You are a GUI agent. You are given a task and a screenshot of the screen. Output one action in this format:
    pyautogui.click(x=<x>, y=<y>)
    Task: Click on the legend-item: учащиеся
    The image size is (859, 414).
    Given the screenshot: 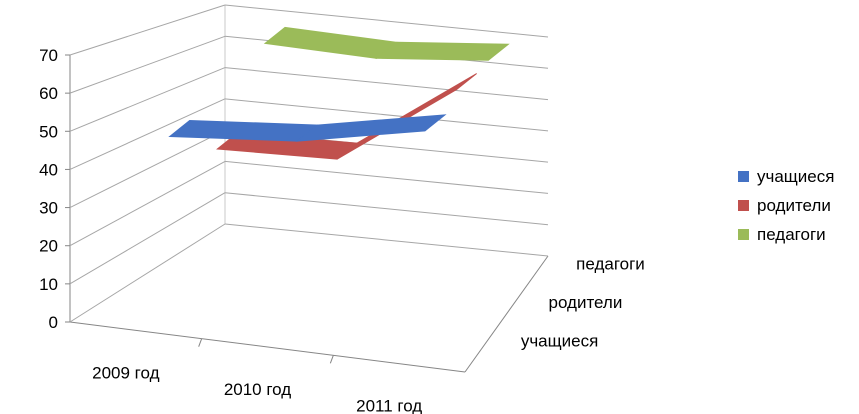 What is the action you would take?
    pyautogui.click(x=786, y=176)
    